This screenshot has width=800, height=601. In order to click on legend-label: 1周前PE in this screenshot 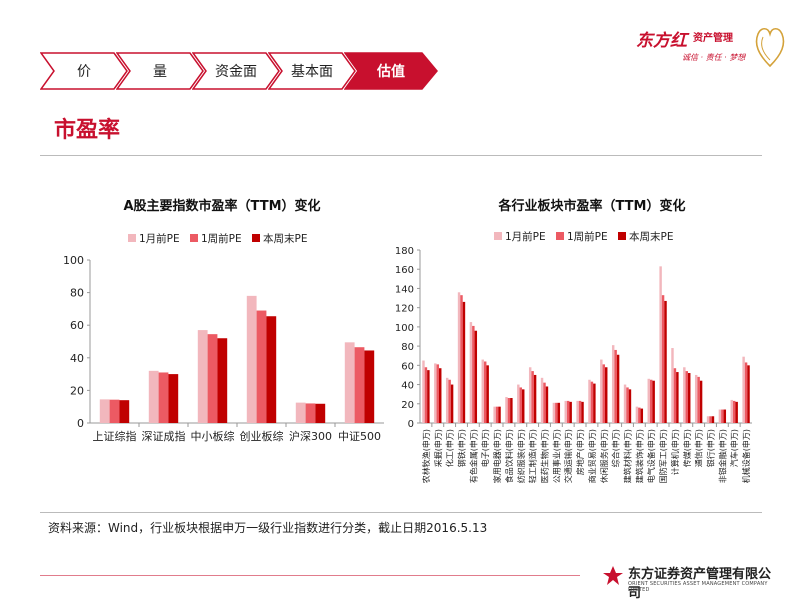, I will do `click(221, 238)`.